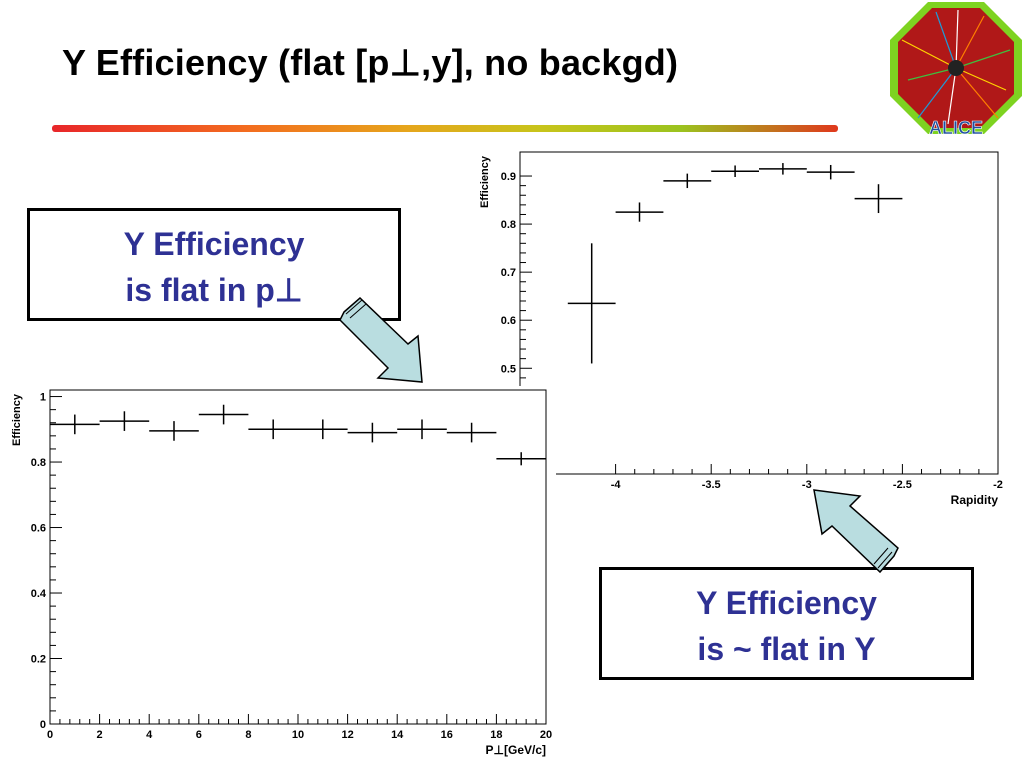 The width and height of the screenshot is (1024, 773). What do you see at coordinates (508, 177) in the screenshot?
I see `y-tick-label: 0.9` at bounding box center [508, 177].